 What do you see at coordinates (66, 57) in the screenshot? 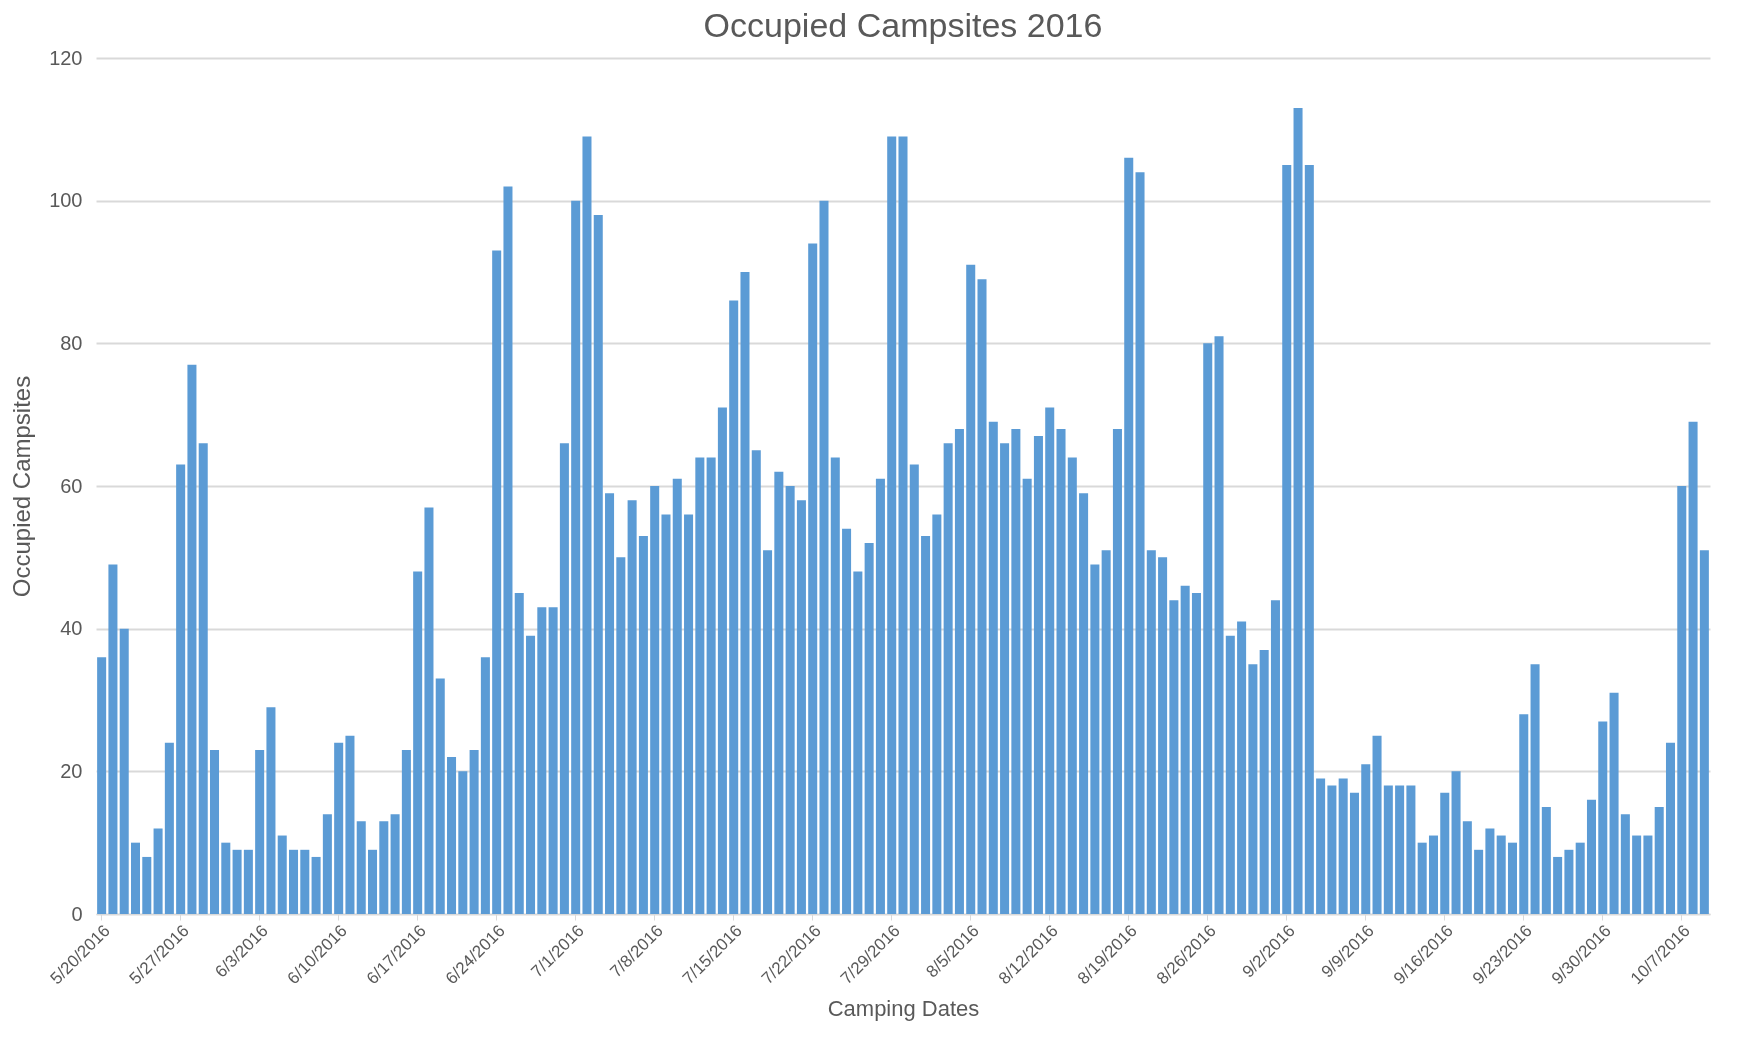
I see `y-tick-label: 120` at bounding box center [66, 57].